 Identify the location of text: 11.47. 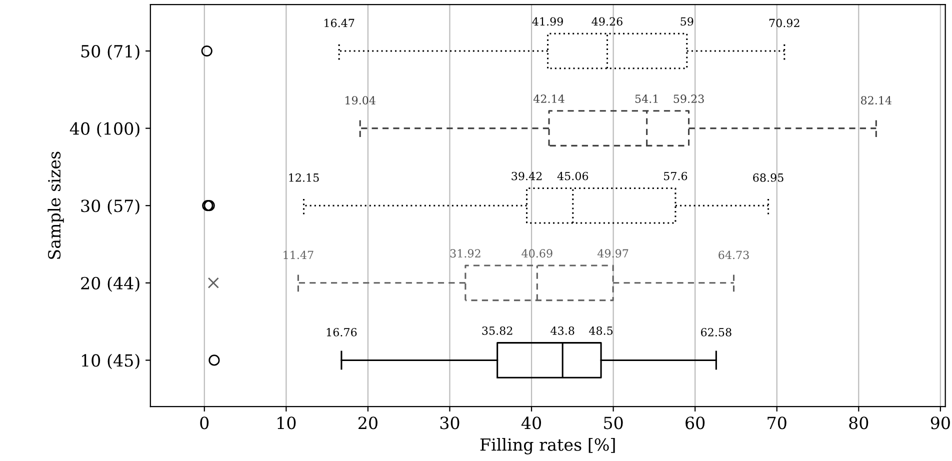
(299, 255).